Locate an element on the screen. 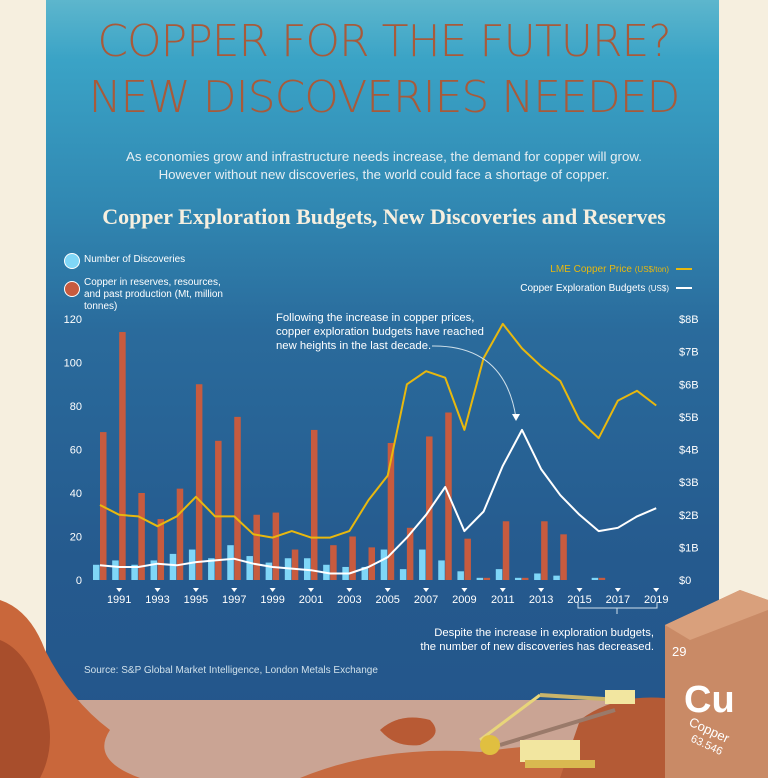 The height and width of the screenshot is (778, 768). legend-price-label: LME Copper Price is located at coordinates (591, 269).